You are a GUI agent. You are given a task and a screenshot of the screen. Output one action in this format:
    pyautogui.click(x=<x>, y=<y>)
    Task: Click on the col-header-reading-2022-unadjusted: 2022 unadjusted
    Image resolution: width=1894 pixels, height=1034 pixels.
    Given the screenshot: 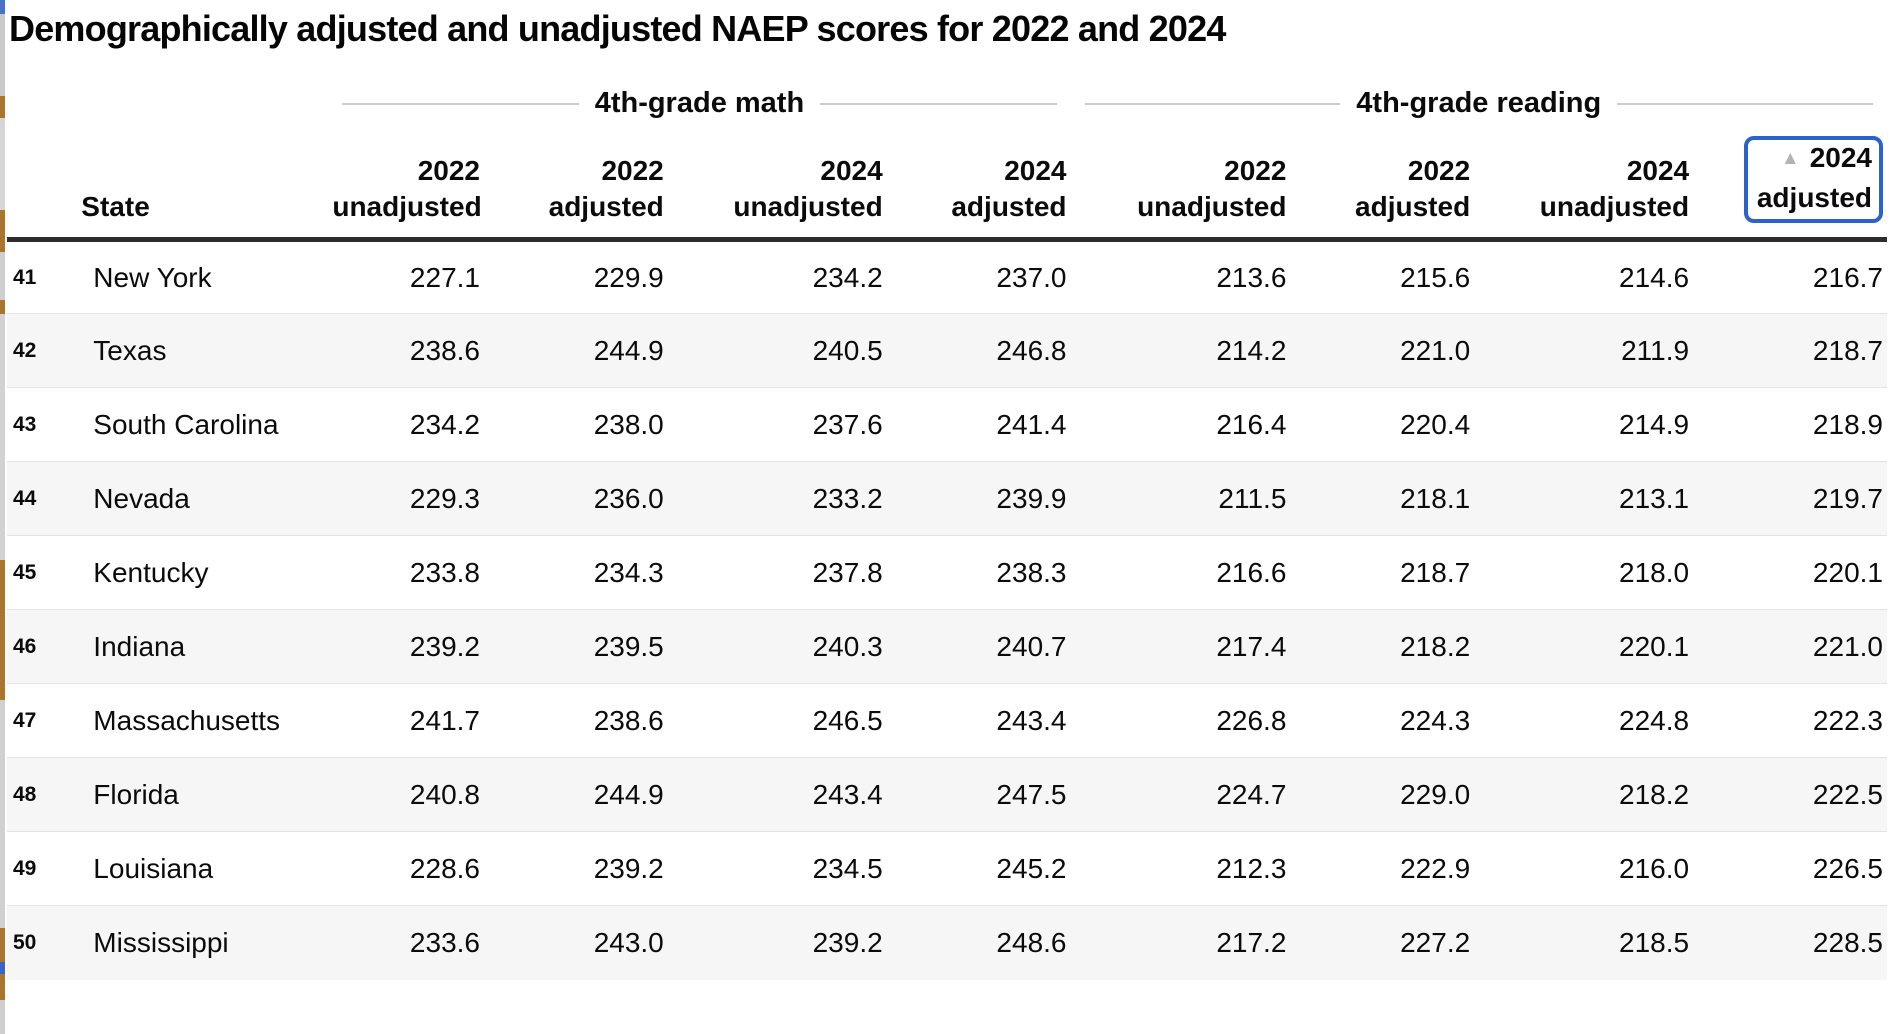 What is the action you would take?
    pyautogui.click(x=1180, y=182)
    